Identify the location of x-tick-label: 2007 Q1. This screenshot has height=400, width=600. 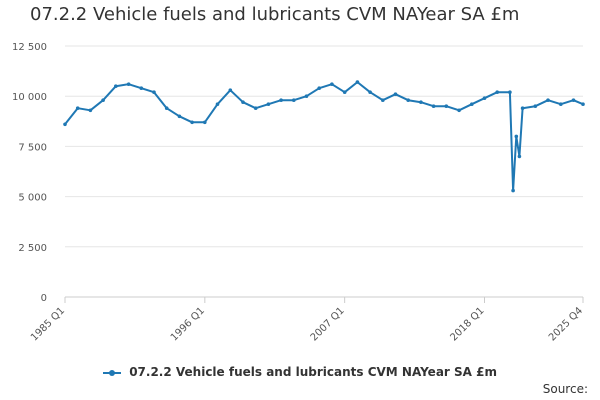
(328, 324).